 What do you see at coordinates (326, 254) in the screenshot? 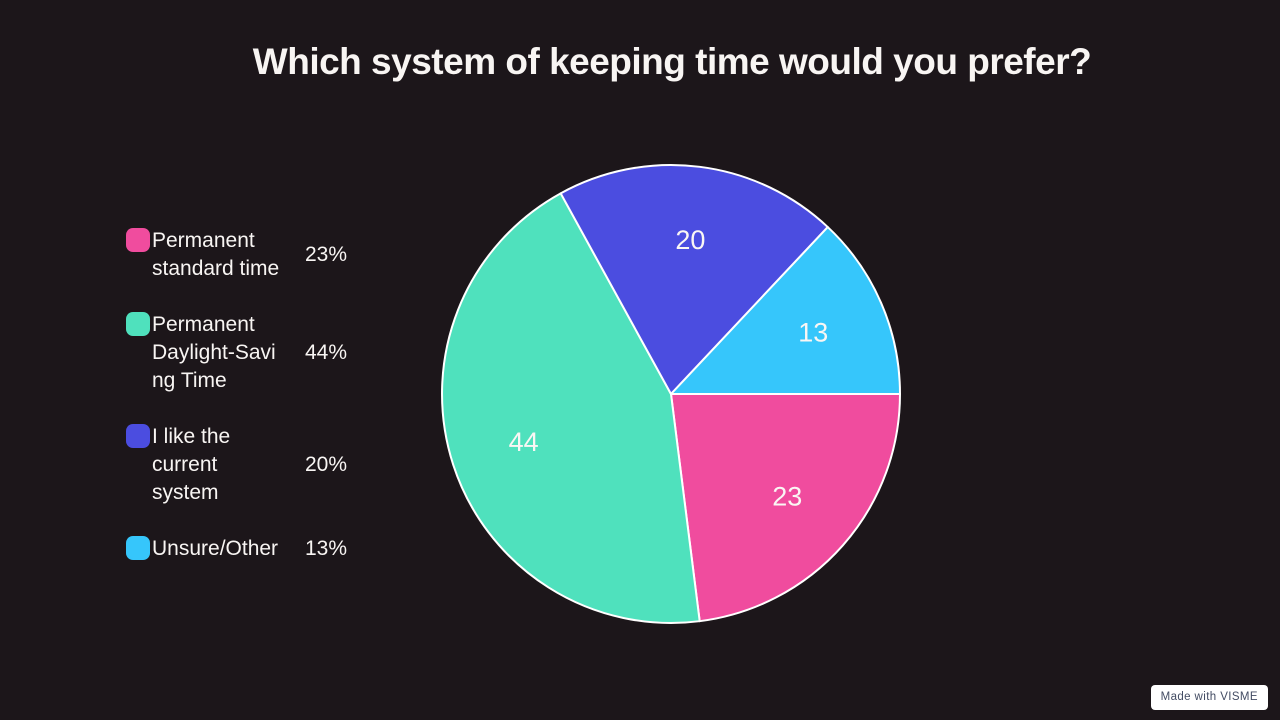
I see `legend-value: 23%` at bounding box center [326, 254].